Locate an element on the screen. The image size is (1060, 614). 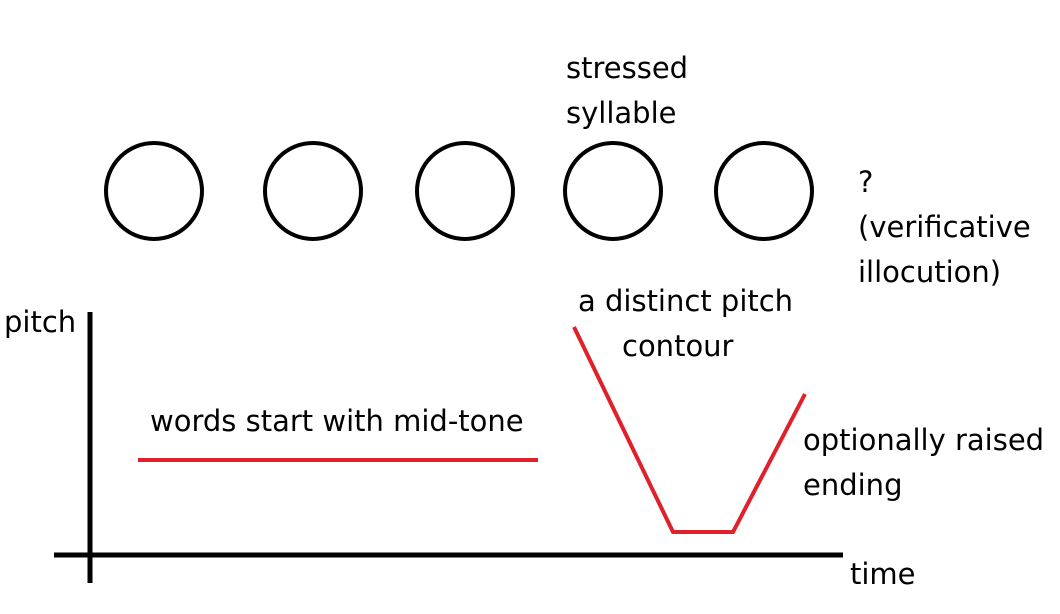
ending-label-line-2: ending is located at coordinates (853, 485).